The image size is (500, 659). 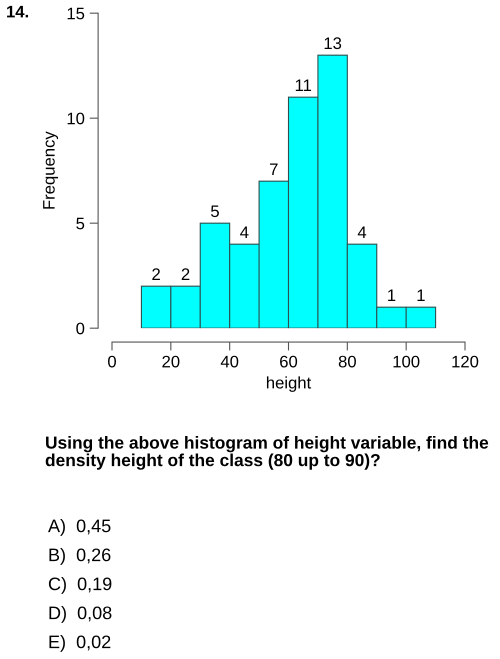 What do you see at coordinates (229, 362) in the screenshot?
I see `x-tick-label: 40` at bounding box center [229, 362].